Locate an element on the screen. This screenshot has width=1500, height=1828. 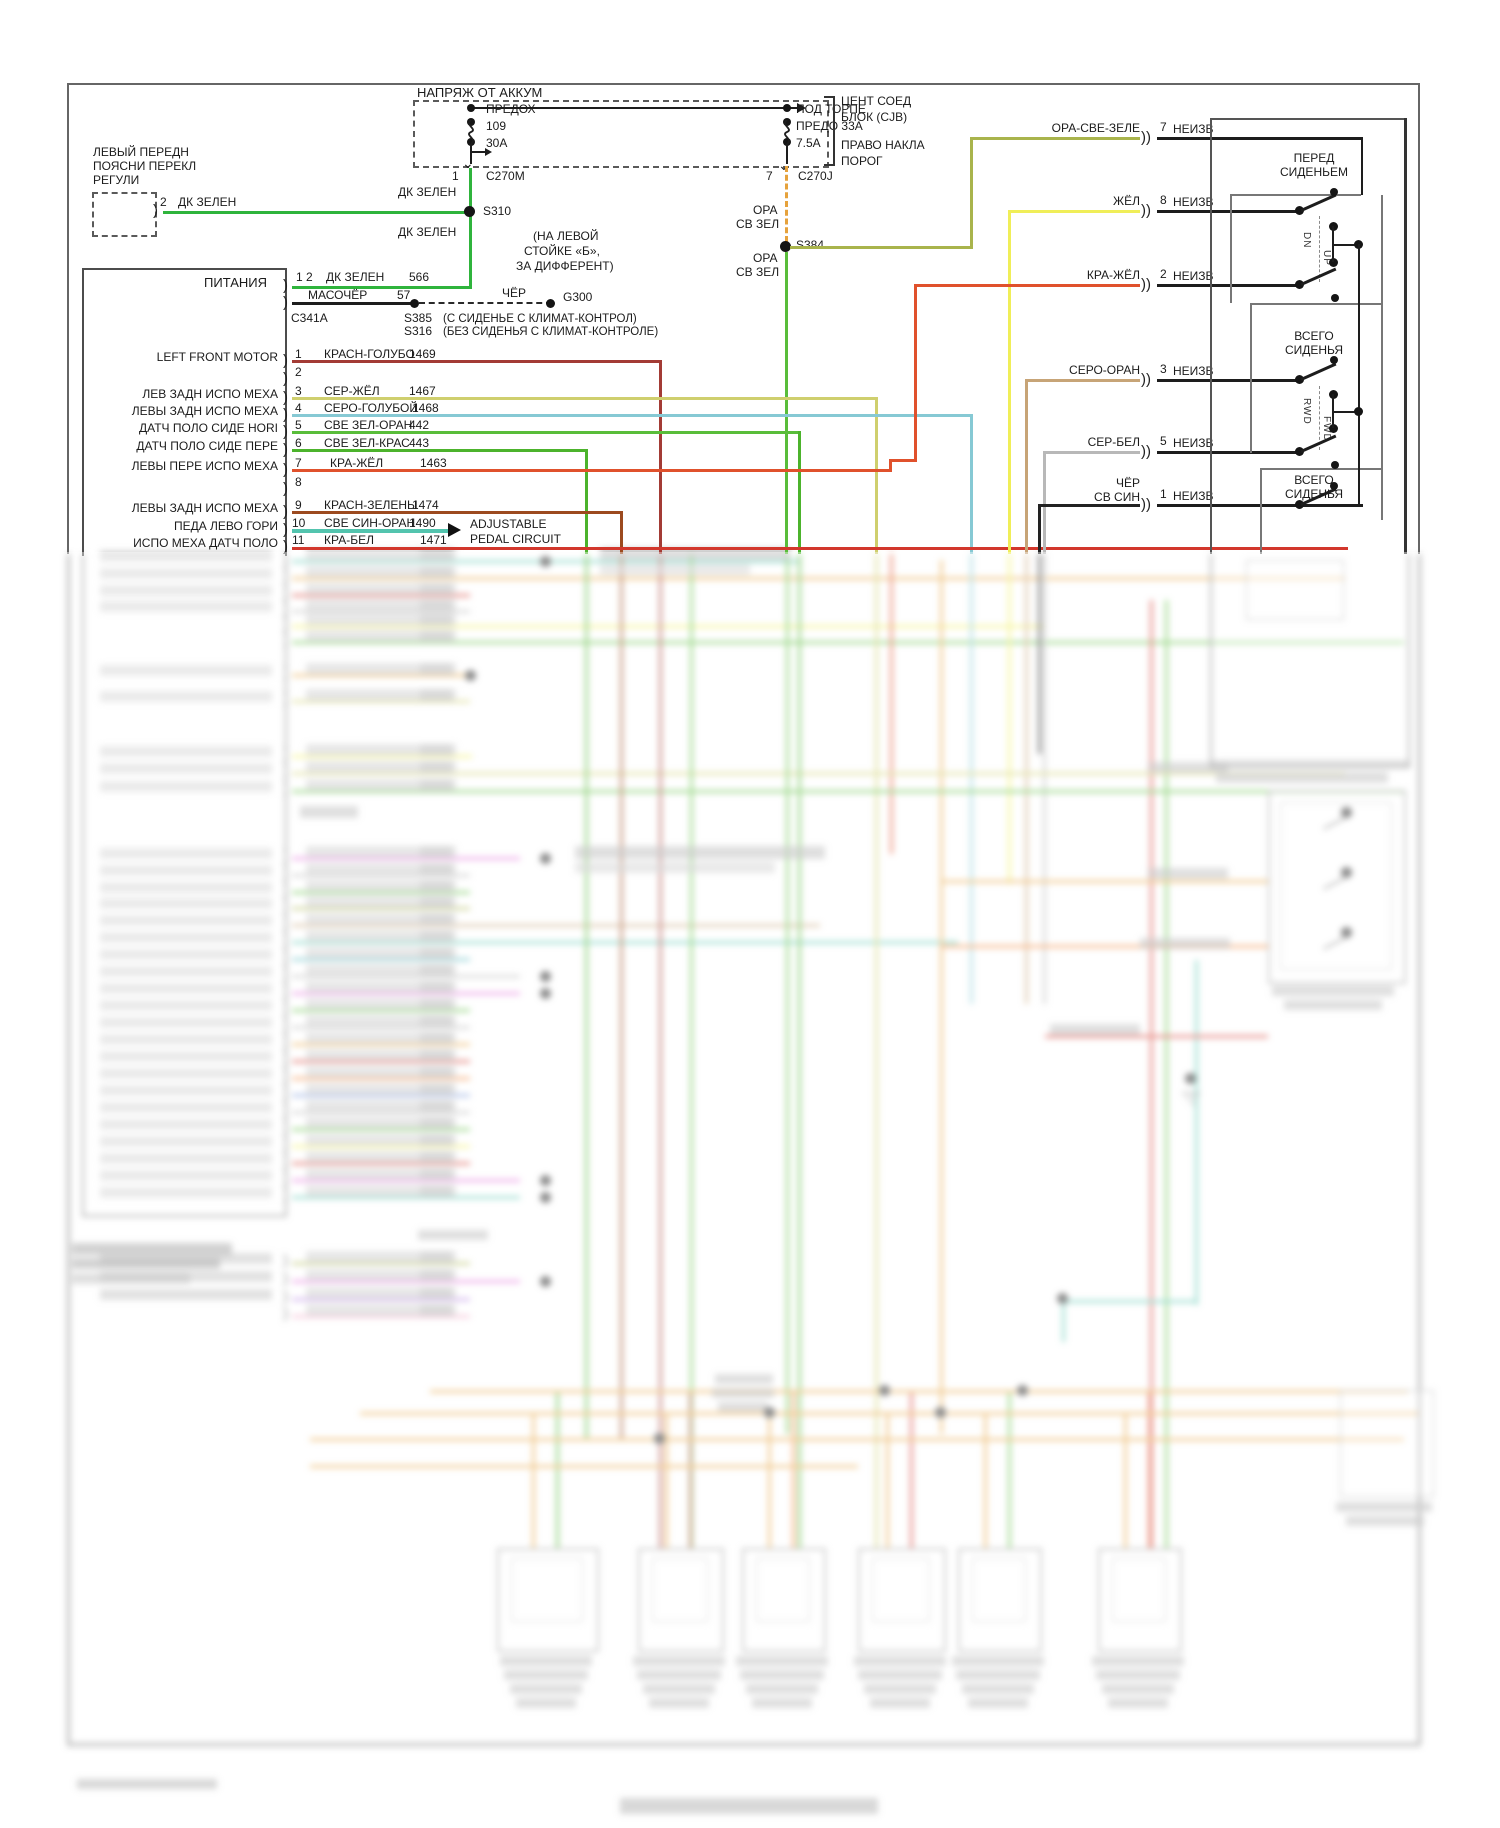
row9-drop is located at coordinates (621, 532).